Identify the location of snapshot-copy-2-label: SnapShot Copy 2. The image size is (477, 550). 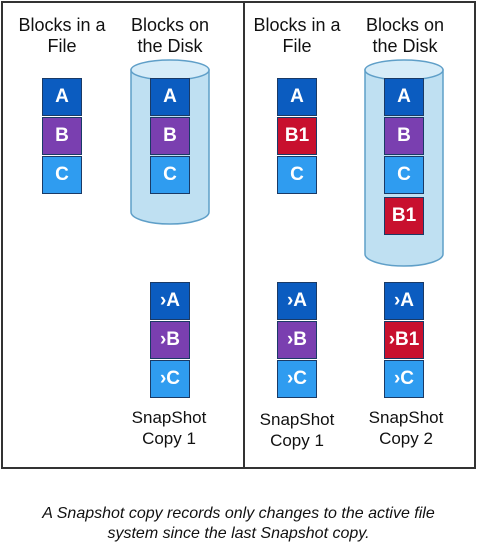
(406, 428).